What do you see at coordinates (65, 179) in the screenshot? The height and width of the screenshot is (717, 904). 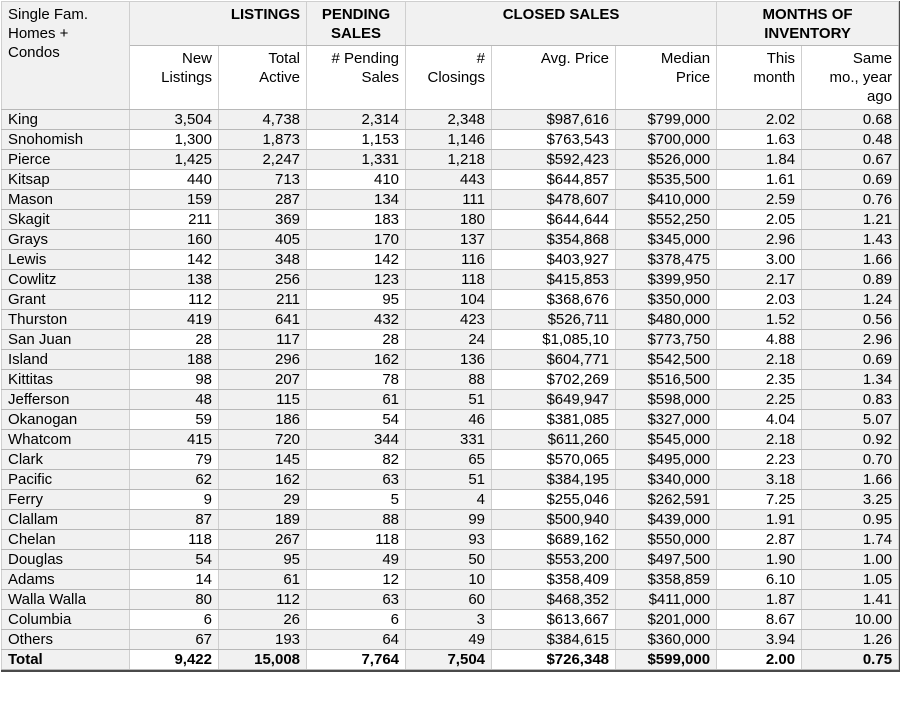 I see `county-cell: Kitsap` at bounding box center [65, 179].